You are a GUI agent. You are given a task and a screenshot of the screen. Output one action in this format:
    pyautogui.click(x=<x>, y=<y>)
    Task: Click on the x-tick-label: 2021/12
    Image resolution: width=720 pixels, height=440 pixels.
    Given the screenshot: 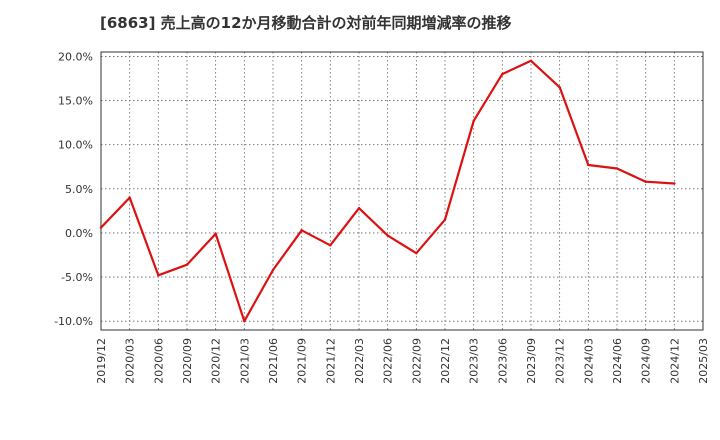 What is the action you would take?
    pyautogui.click(x=330, y=361)
    